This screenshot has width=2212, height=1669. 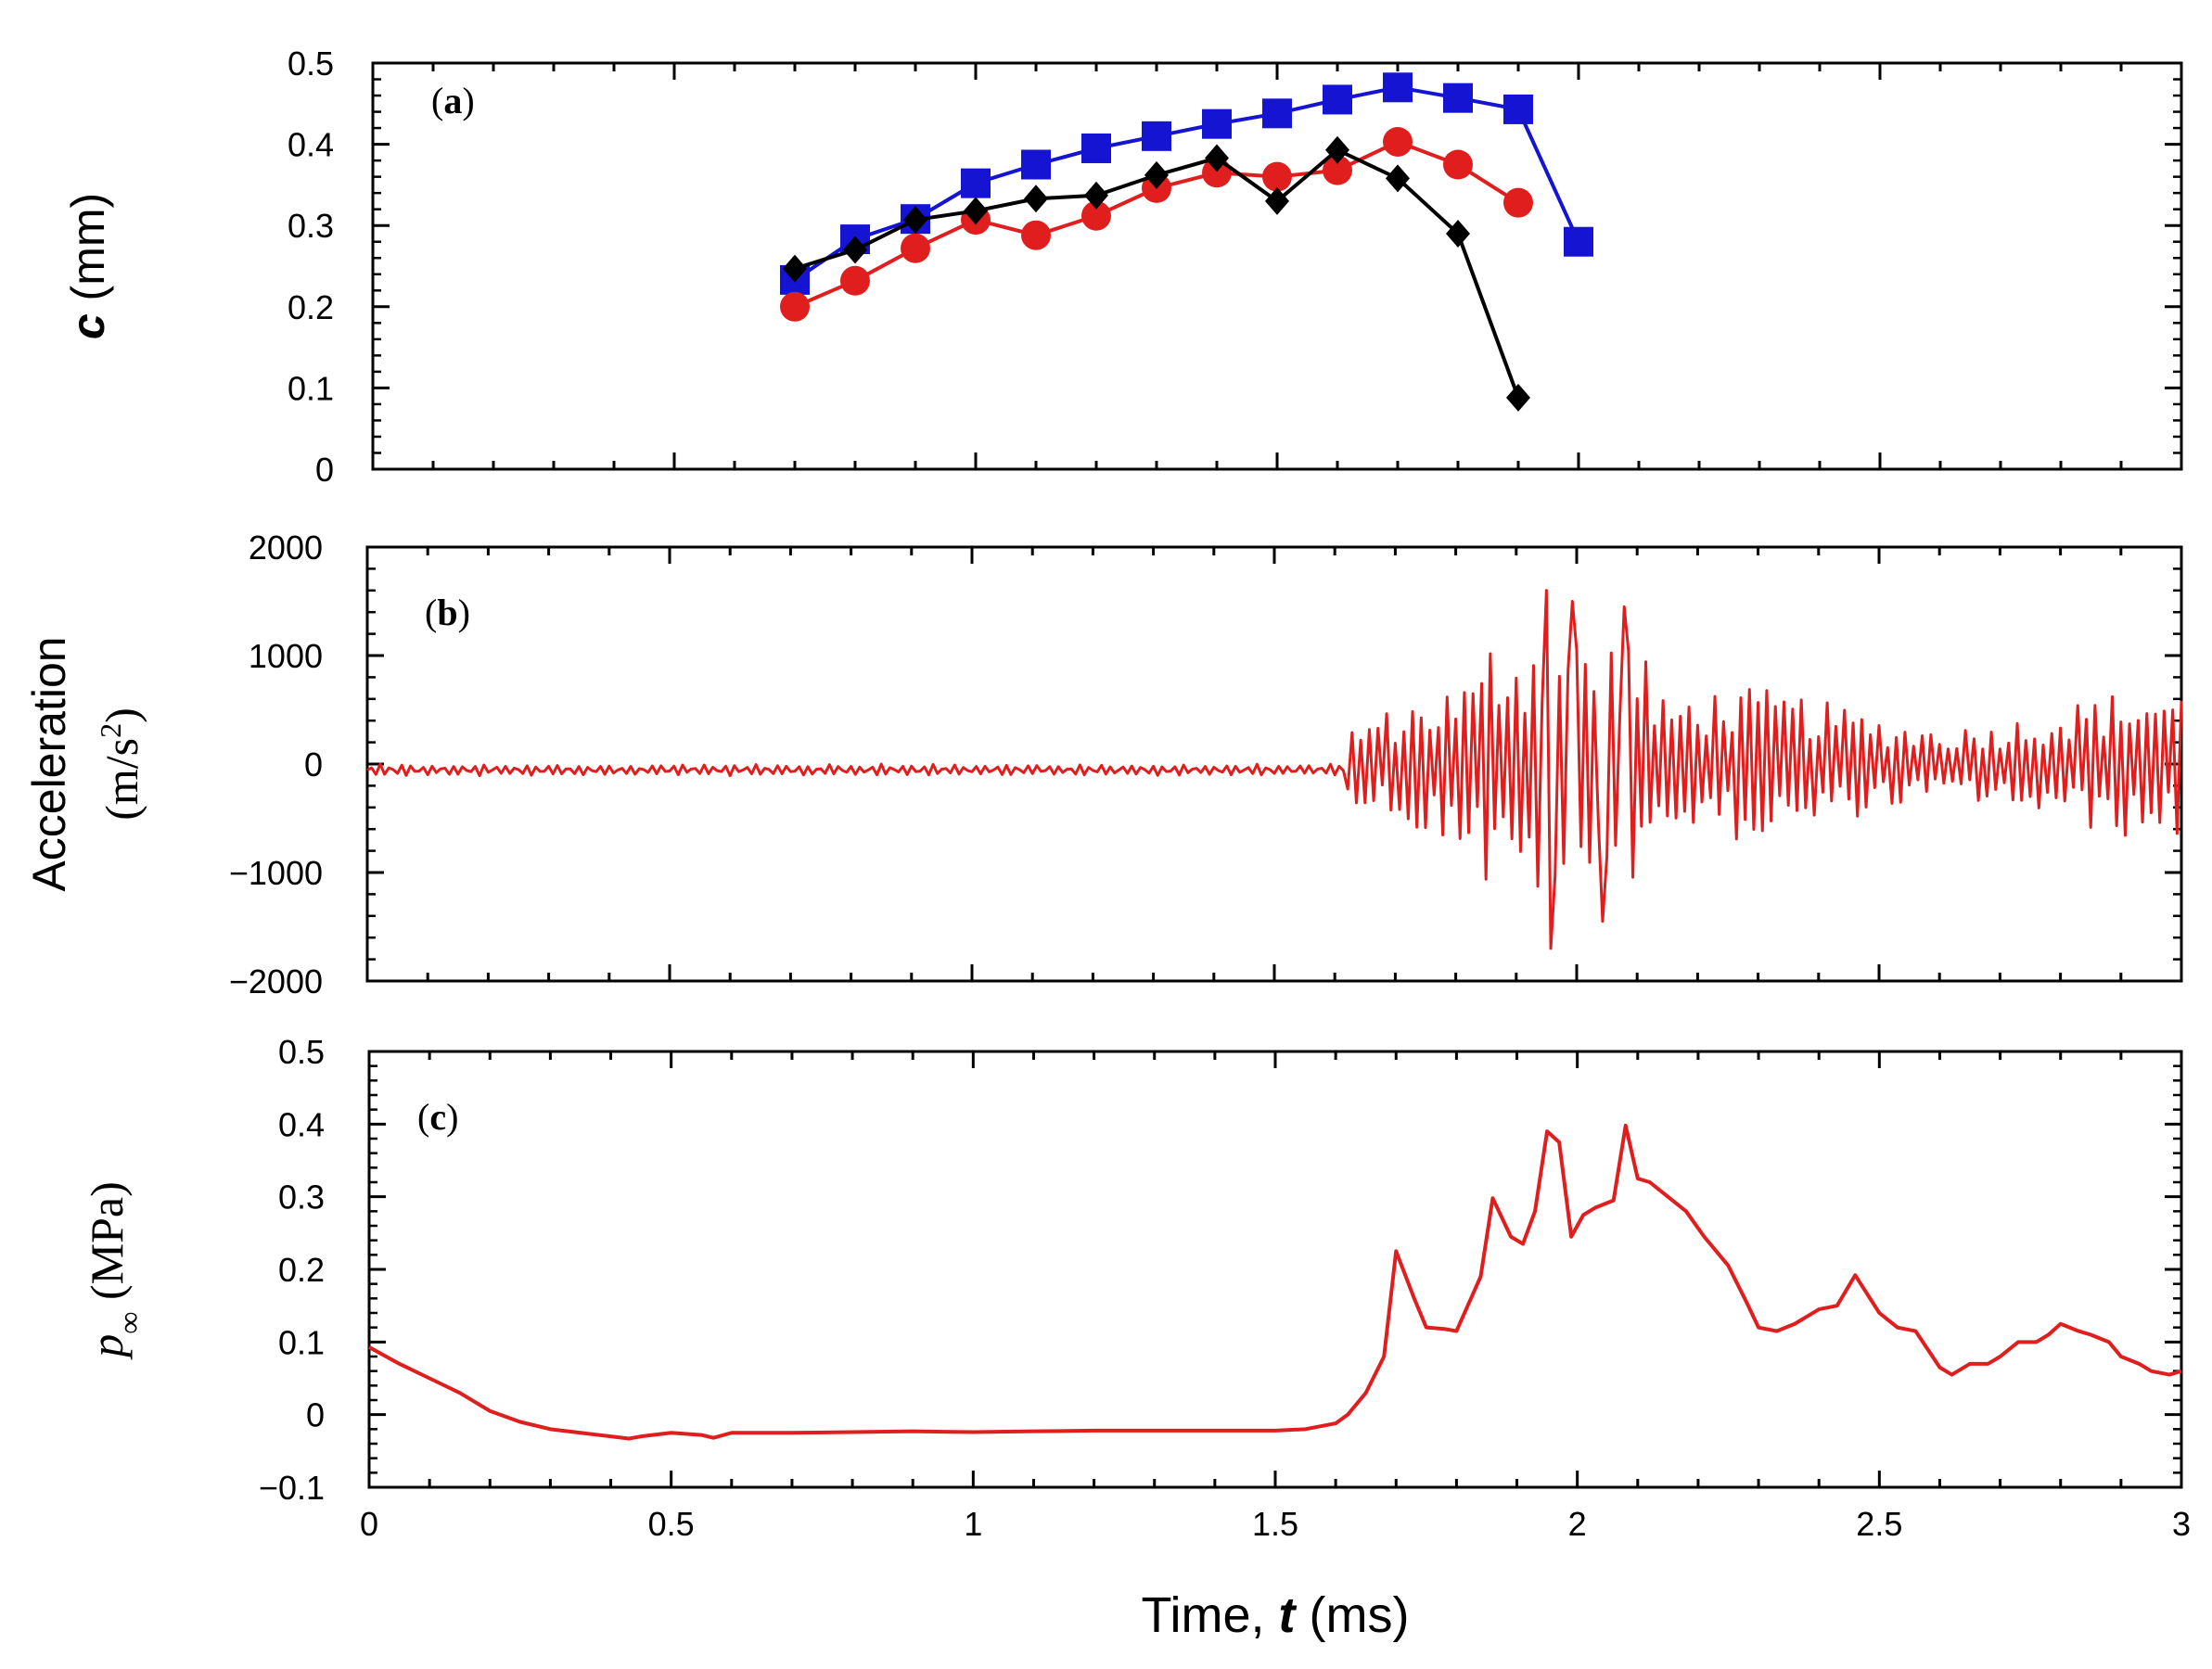 What do you see at coordinates (292, 1488) in the screenshot?
I see `y-tick-label: −0.1` at bounding box center [292, 1488].